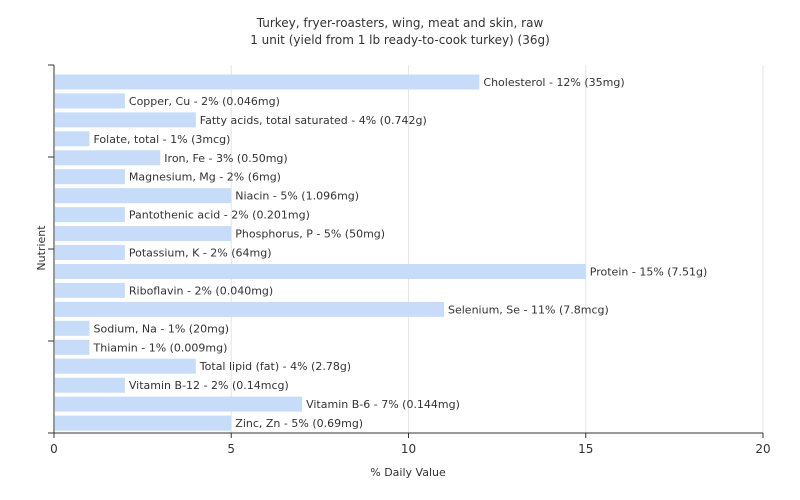  What do you see at coordinates (553, 82) in the screenshot?
I see `bar-label: Cholesterol - 12% (35mg)` at bounding box center [553, 82].